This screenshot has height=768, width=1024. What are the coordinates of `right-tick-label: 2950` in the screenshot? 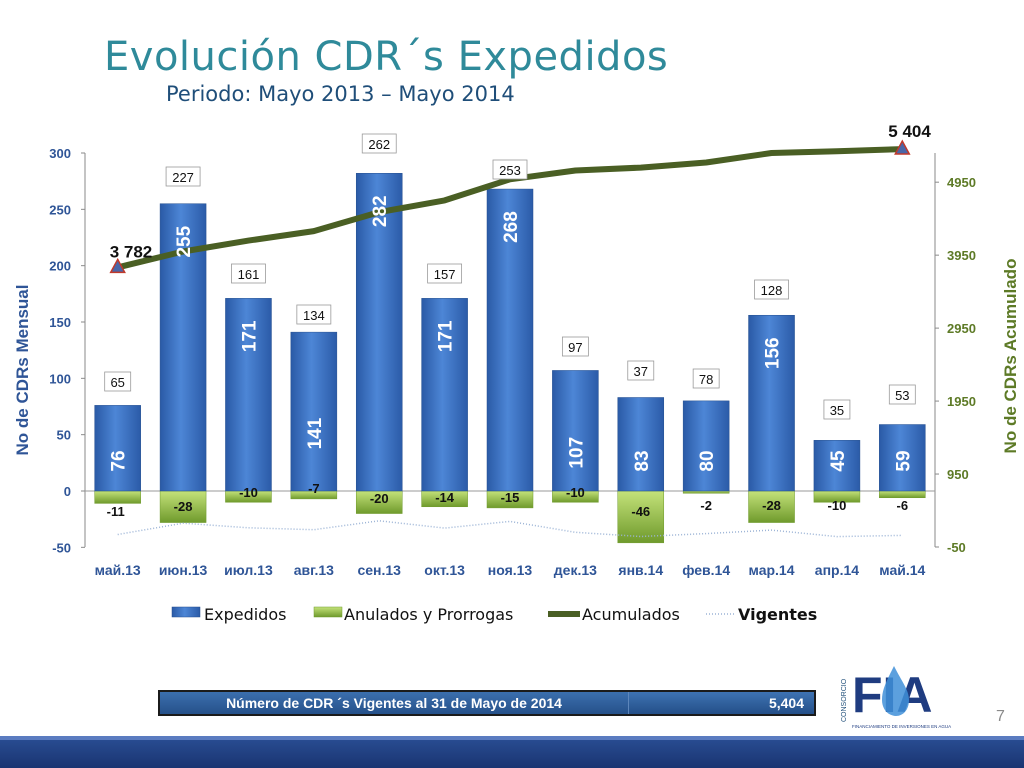 It's located at (961, 328).